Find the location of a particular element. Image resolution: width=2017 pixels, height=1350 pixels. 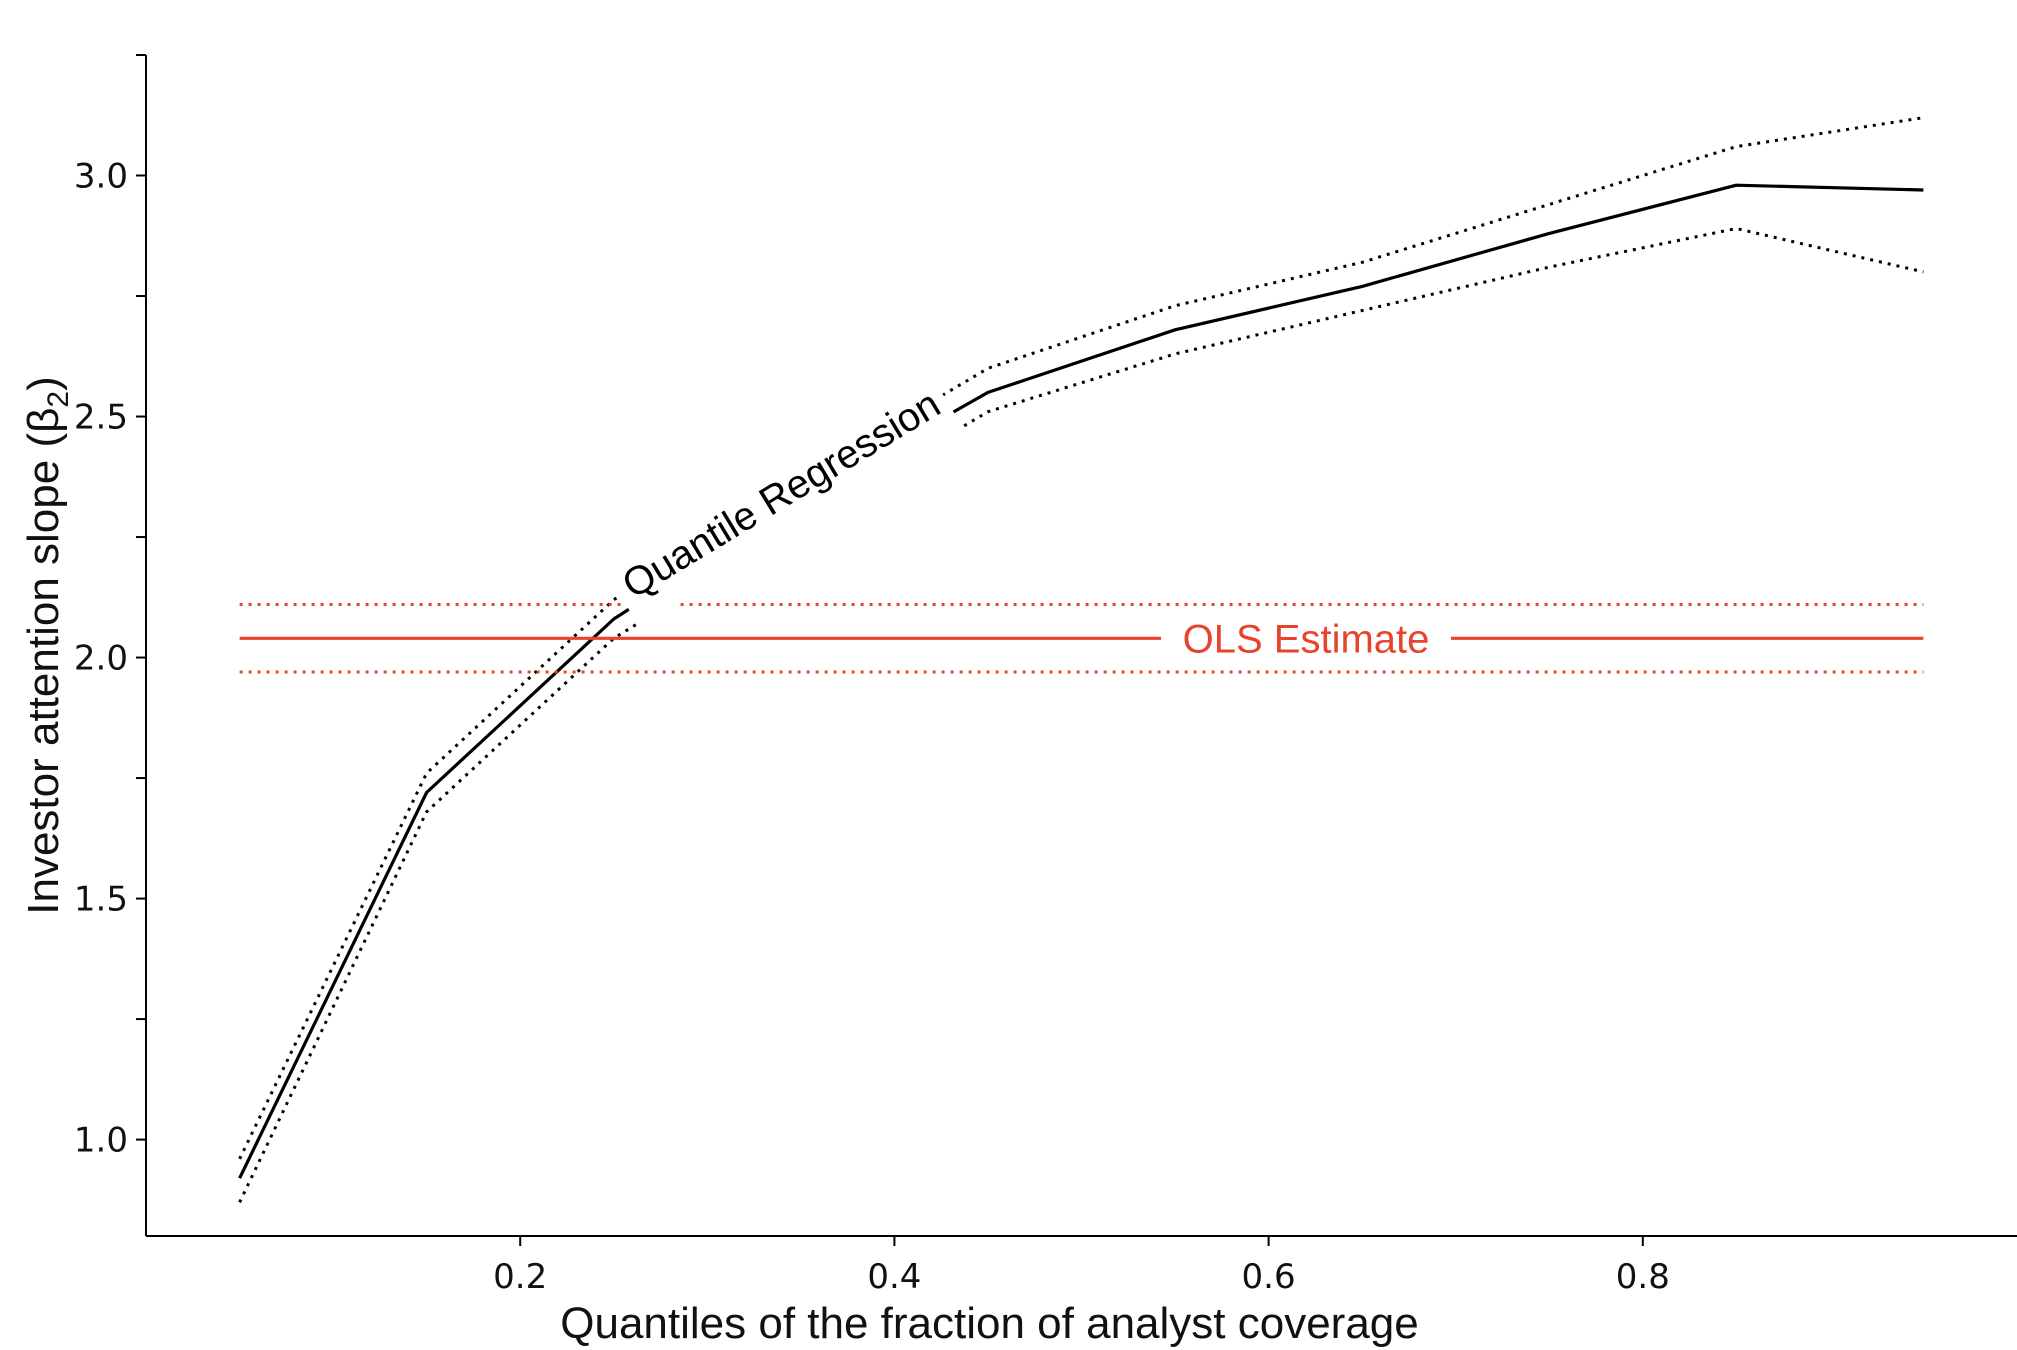

y-tick-label: 2.5 is located at coordinates (101, 418).